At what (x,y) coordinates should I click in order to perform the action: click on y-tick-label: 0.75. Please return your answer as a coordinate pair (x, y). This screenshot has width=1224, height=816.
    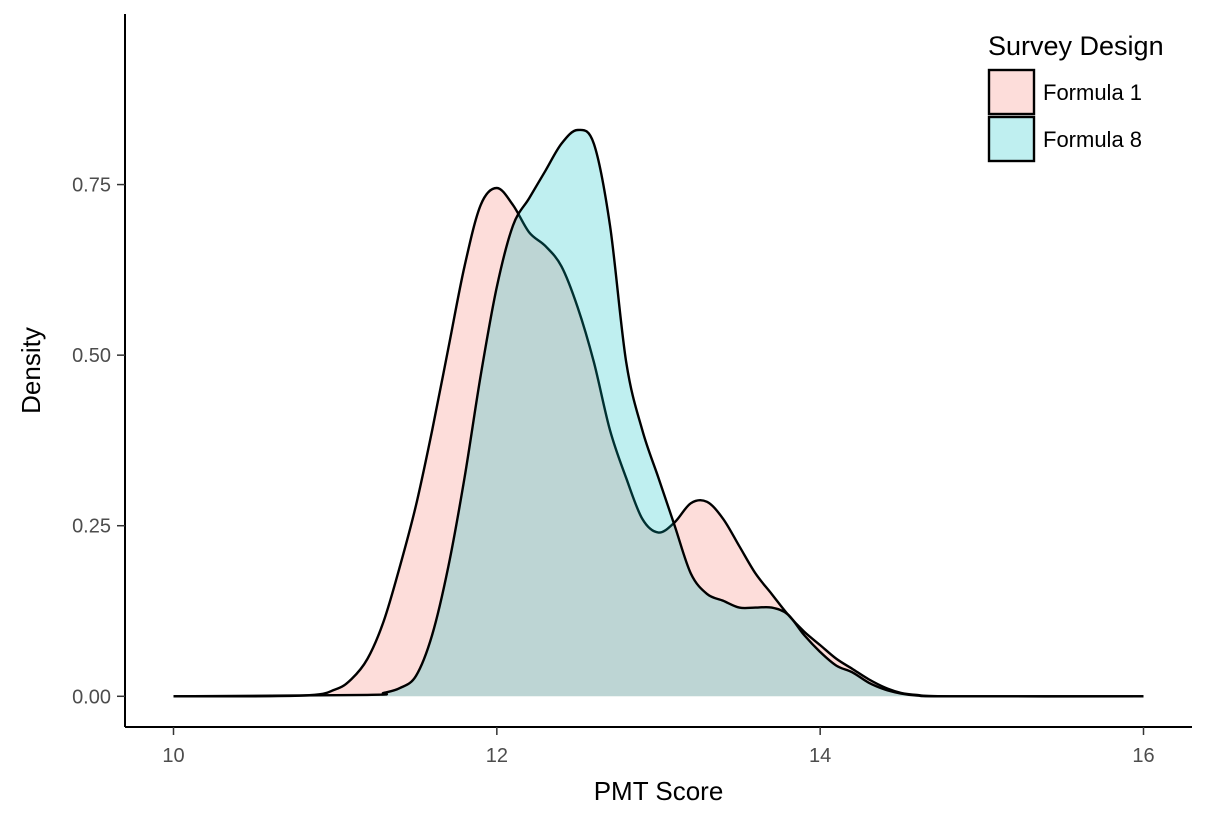
    Looking at the image, I should click on (91, 186).